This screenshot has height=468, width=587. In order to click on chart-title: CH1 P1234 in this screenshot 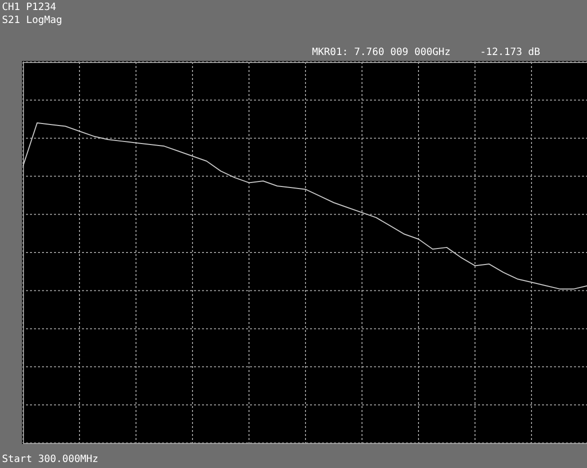, I will do `click(29, 7)`.